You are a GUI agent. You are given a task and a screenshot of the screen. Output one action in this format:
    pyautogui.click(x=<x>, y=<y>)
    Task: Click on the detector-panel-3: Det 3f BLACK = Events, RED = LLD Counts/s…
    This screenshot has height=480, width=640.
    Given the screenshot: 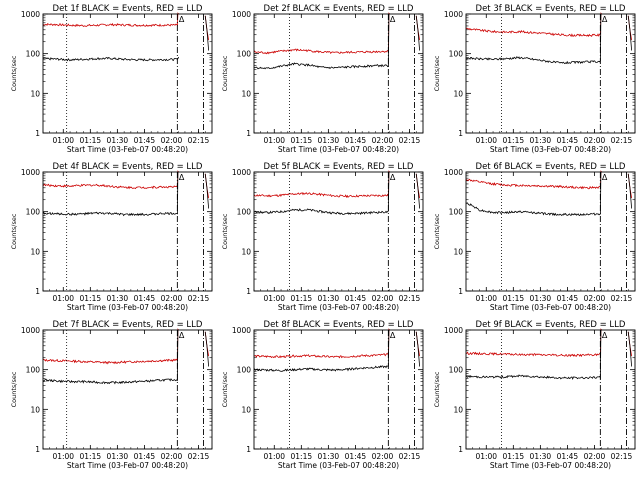 What is the action you would take?
    pyautogui.click(x=534, y=79)
    